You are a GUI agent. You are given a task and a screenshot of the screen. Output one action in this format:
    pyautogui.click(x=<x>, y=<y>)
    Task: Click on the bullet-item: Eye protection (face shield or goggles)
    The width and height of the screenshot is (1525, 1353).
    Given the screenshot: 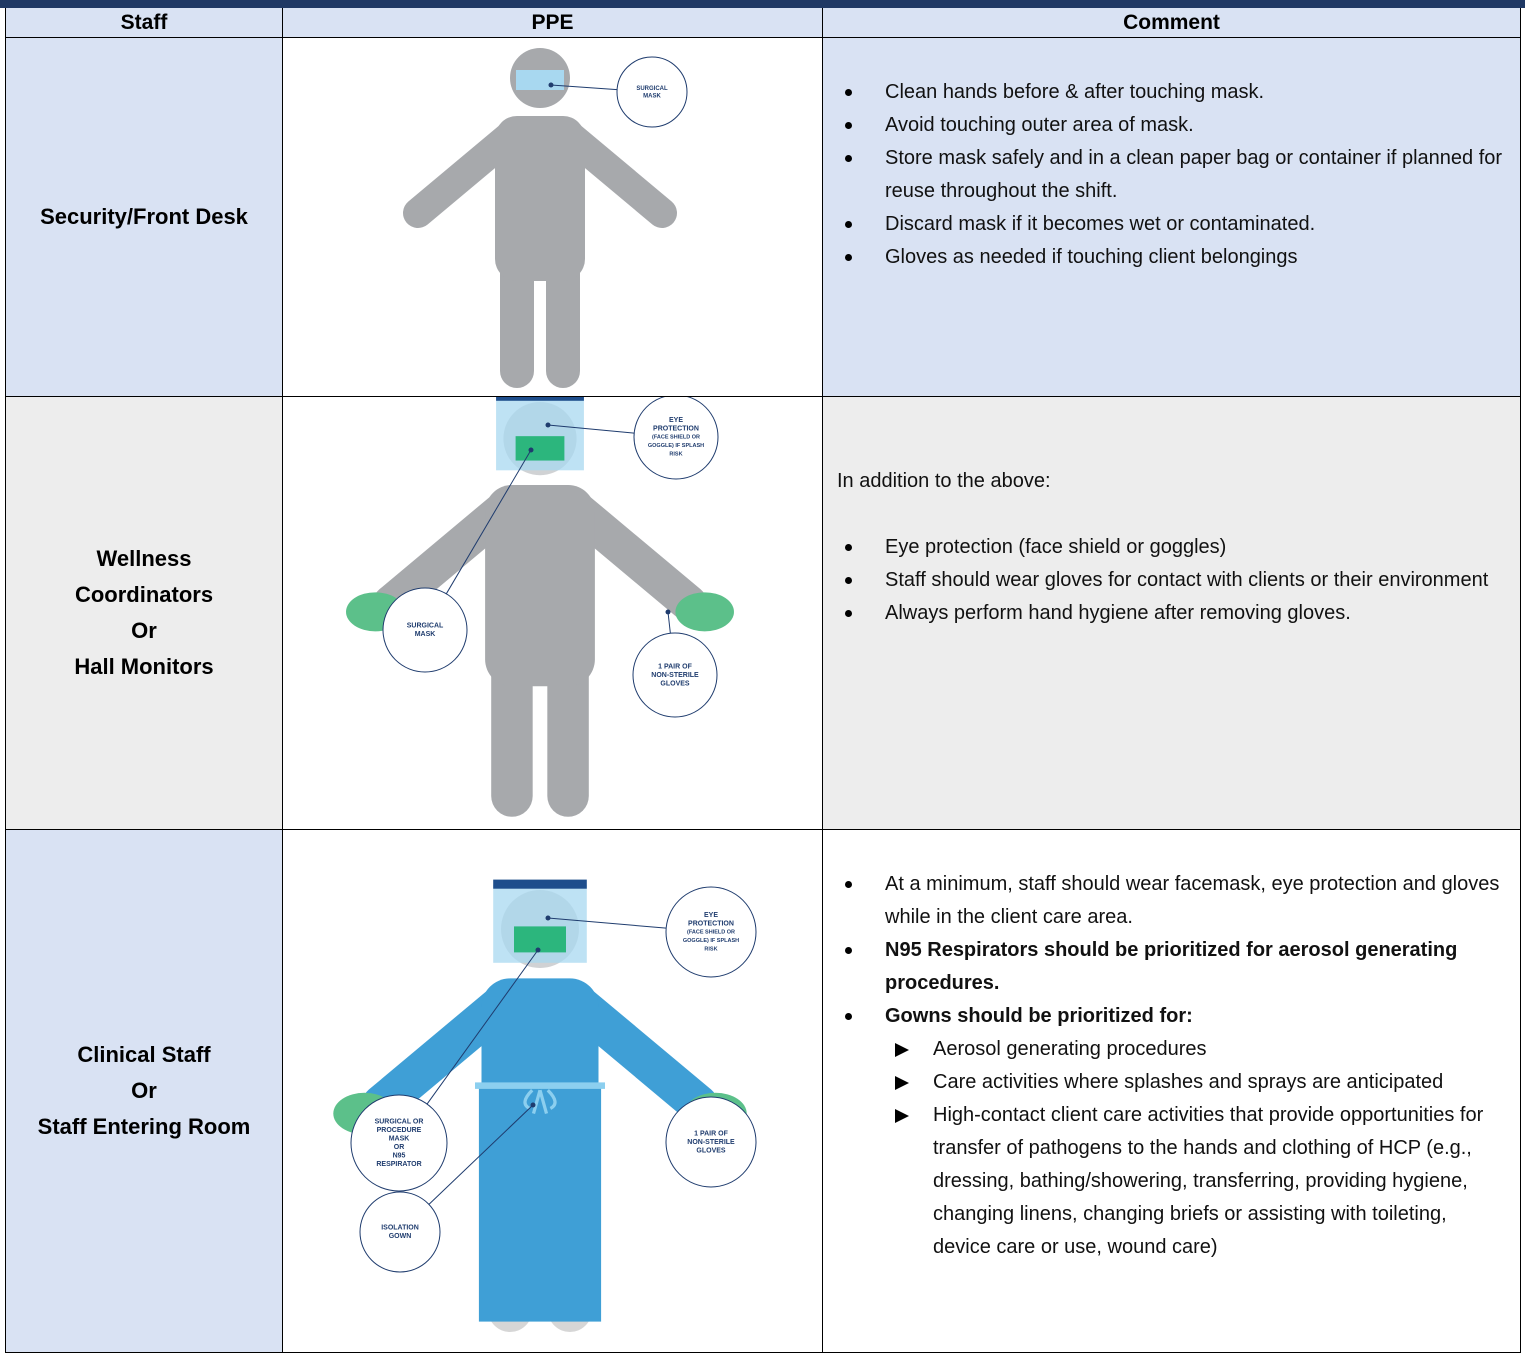 What is the action you would take?
    pyautogui.click(x=1171, y=547)
    